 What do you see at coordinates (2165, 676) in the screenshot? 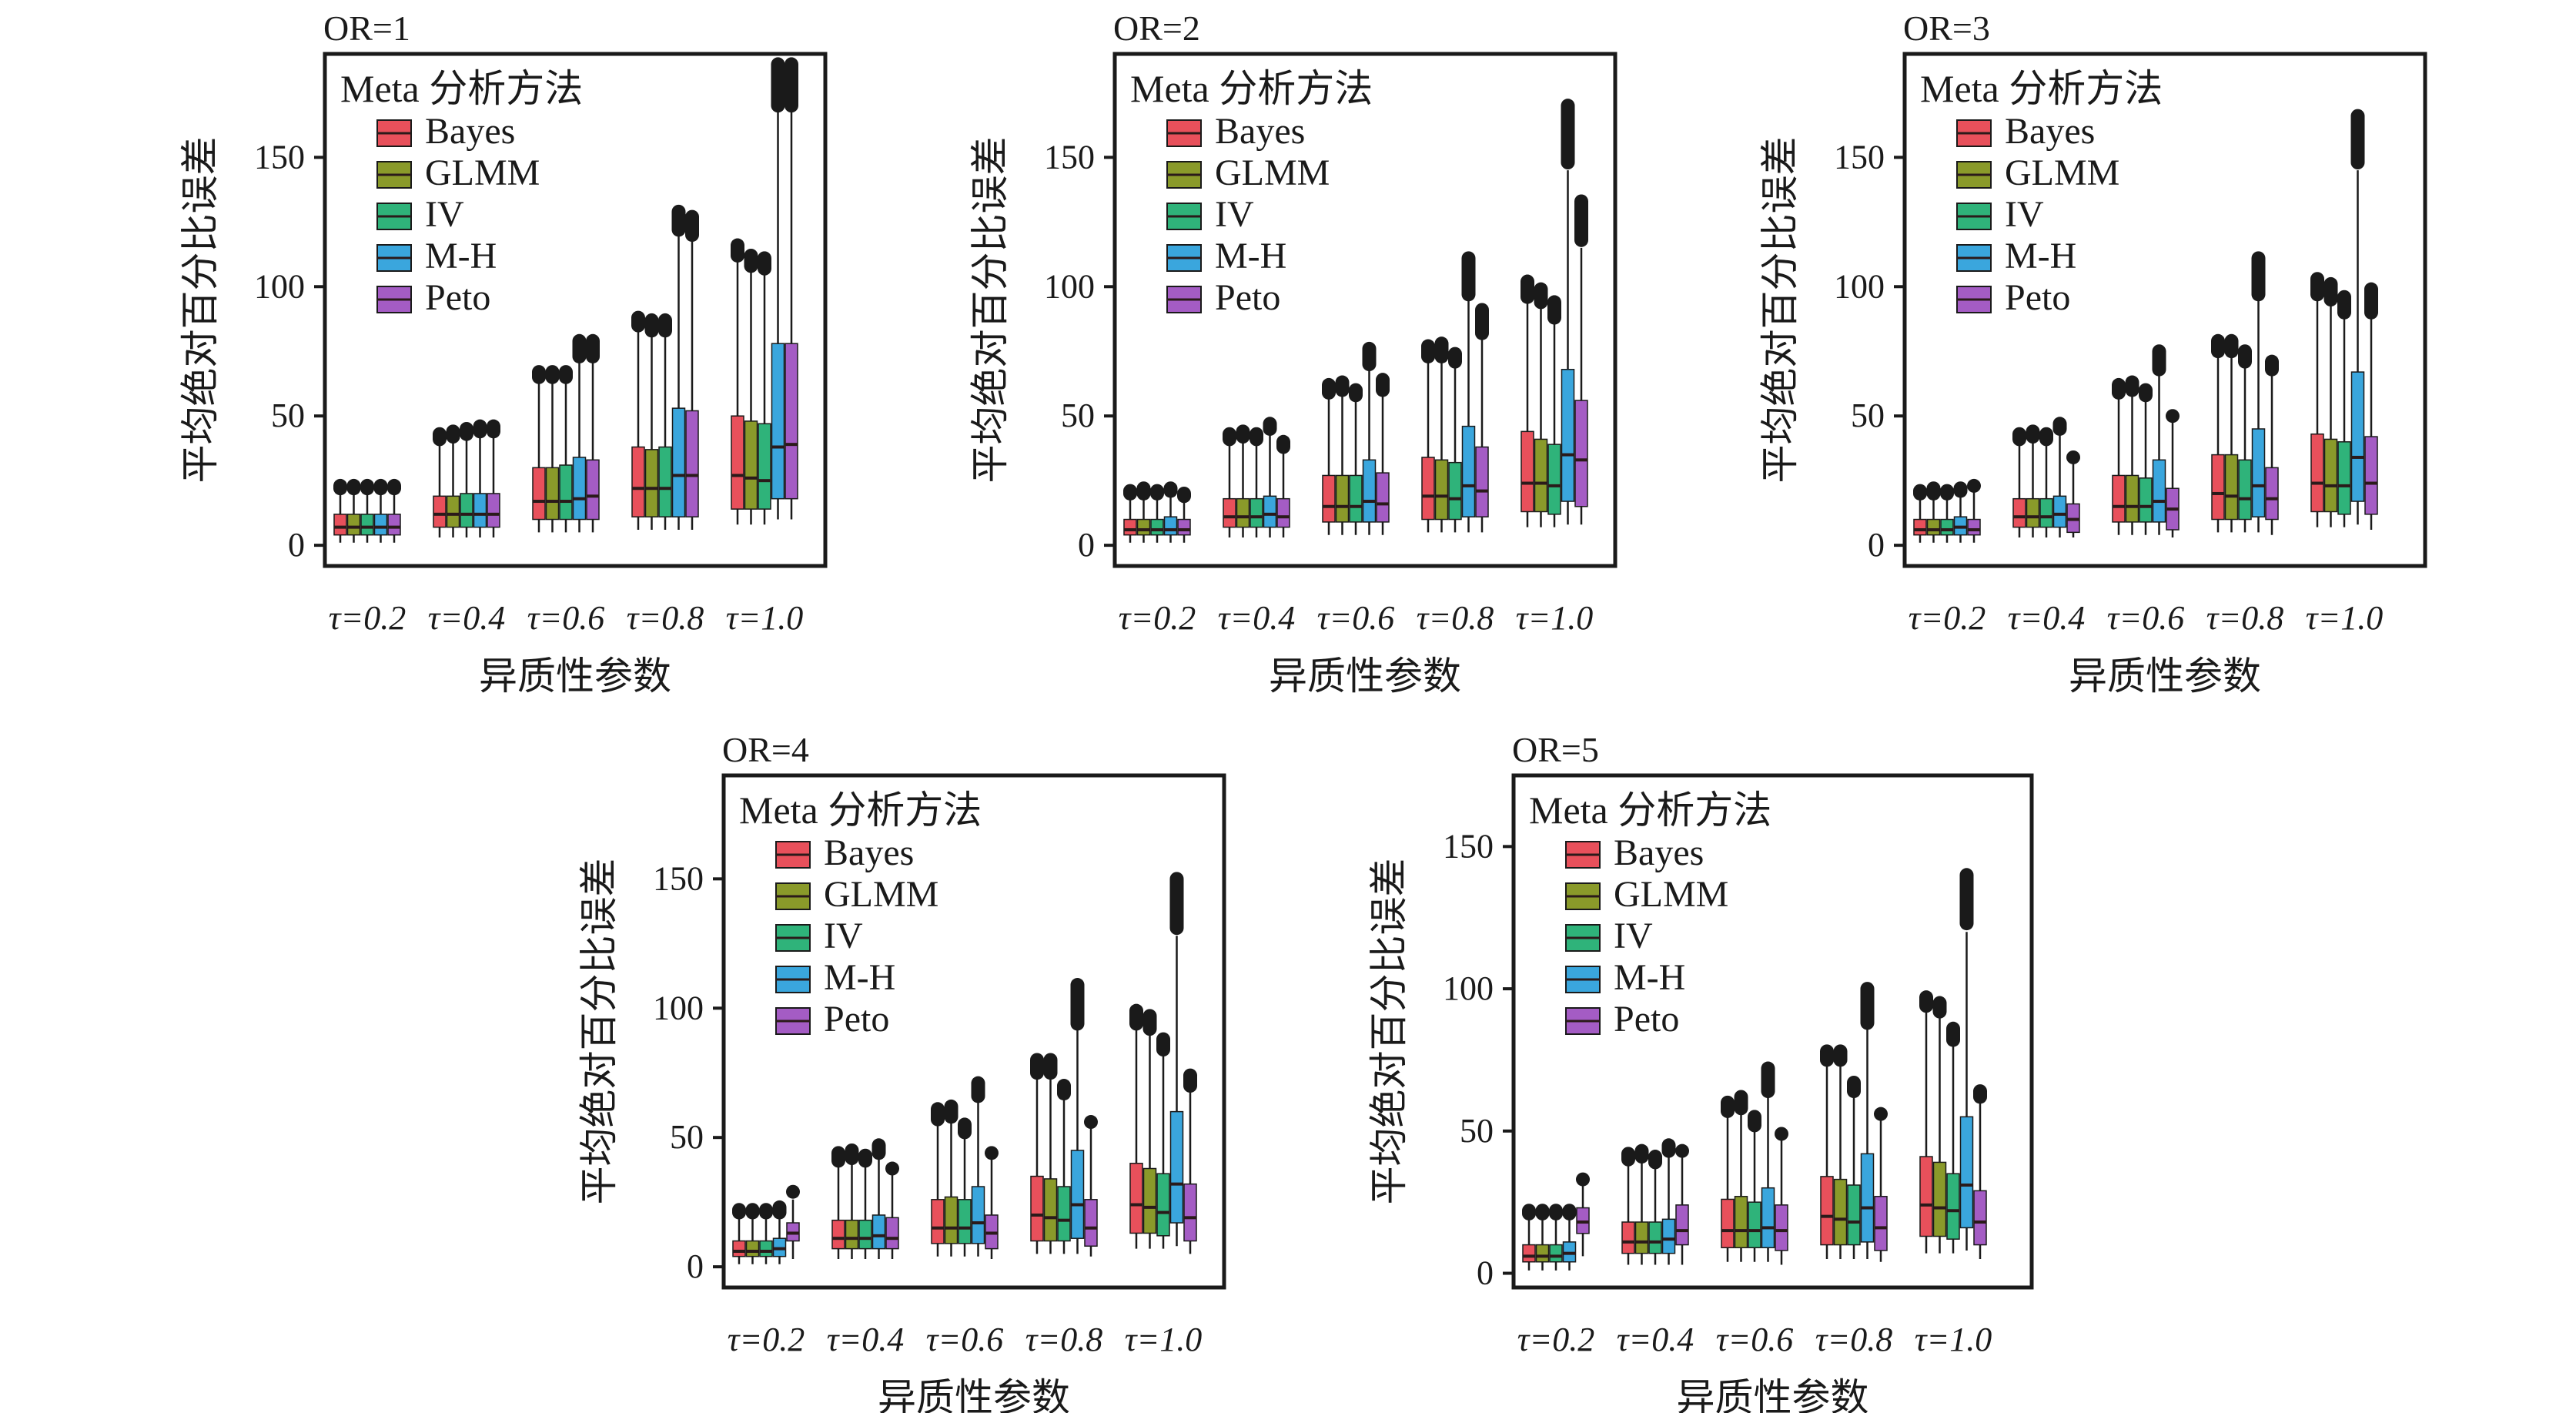
I see `x-axis-label: 异质性参数` at bounding box center [2165, 676].